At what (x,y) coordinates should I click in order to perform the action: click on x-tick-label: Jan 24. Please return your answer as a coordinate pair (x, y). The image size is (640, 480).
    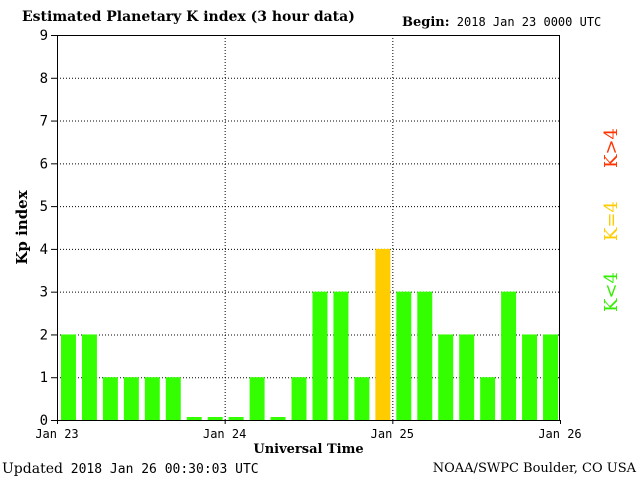
    Looking at the image, I should click on (224, 434).